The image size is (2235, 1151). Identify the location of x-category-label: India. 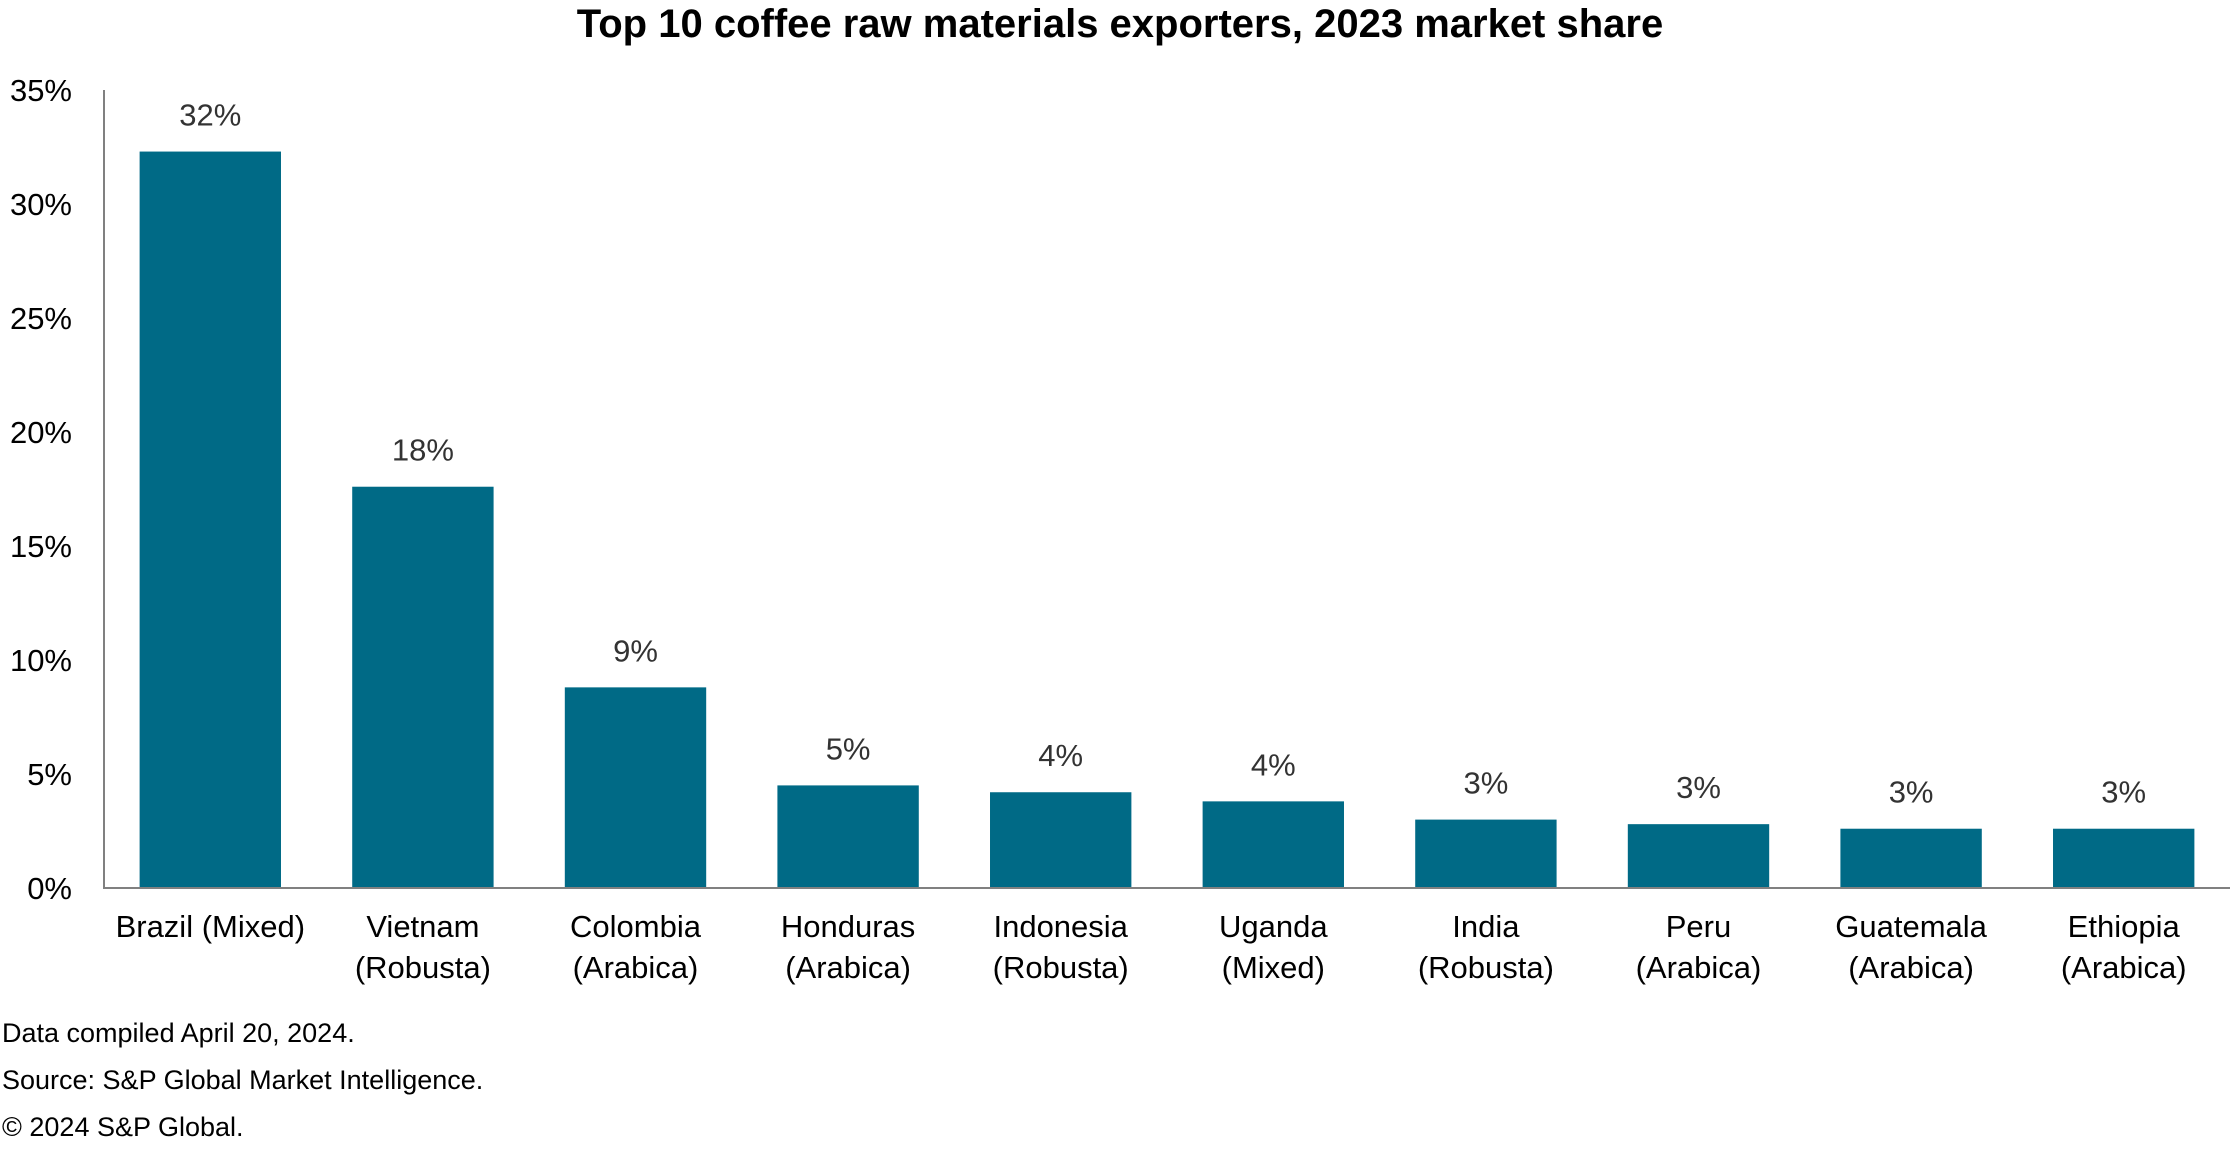
(1486, 926).